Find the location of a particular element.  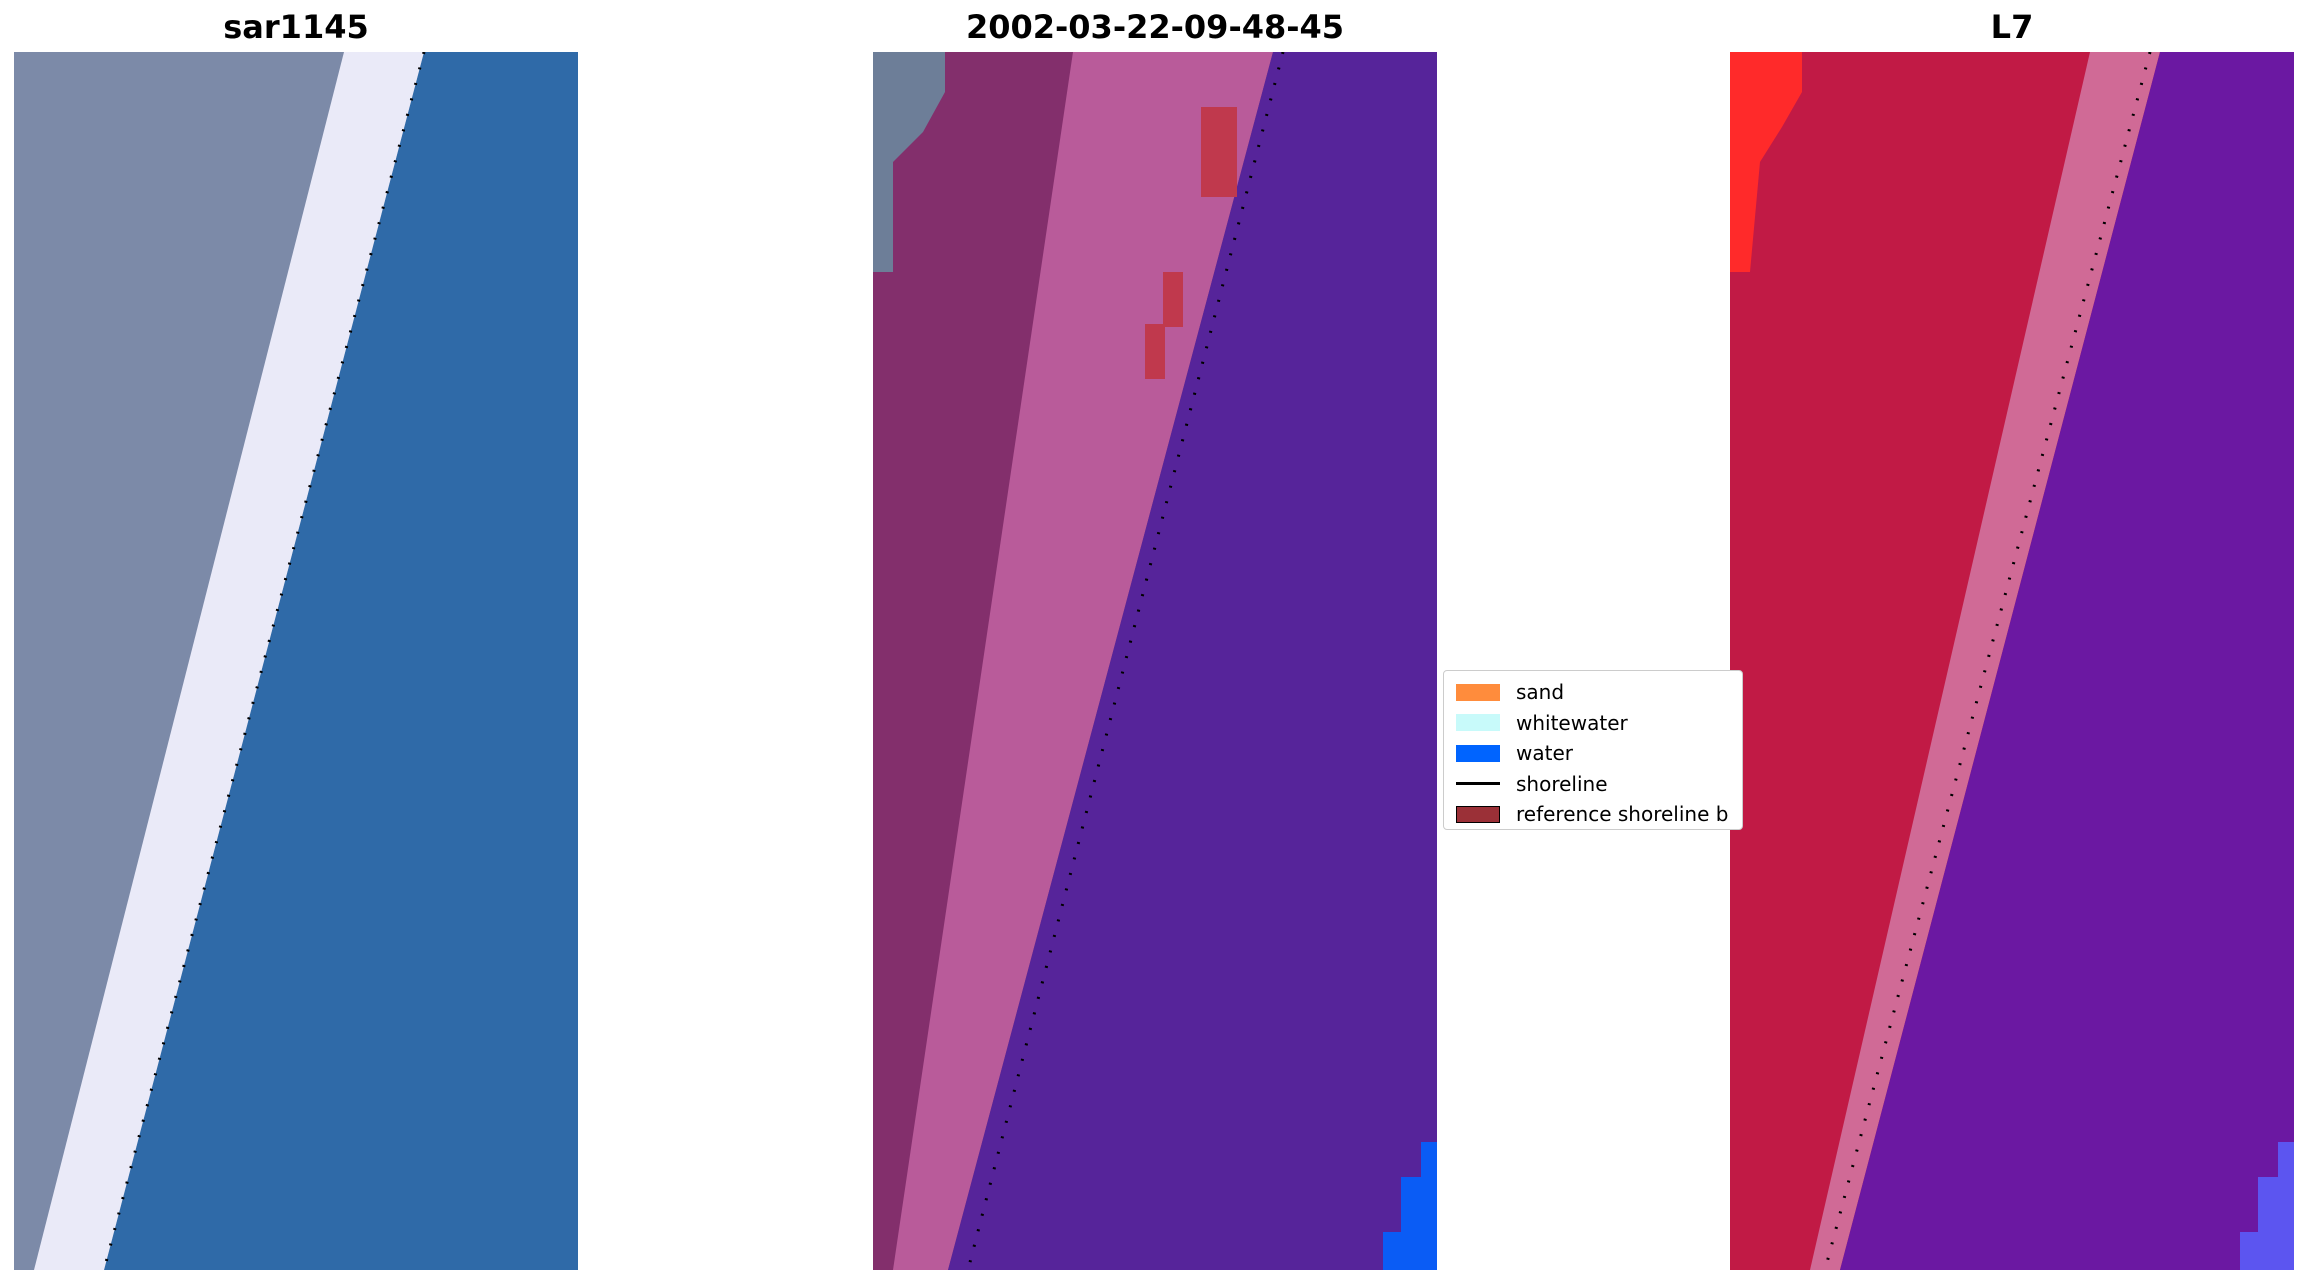

panel-title-rgb: sar1145 is located at coordinates (296, 27).